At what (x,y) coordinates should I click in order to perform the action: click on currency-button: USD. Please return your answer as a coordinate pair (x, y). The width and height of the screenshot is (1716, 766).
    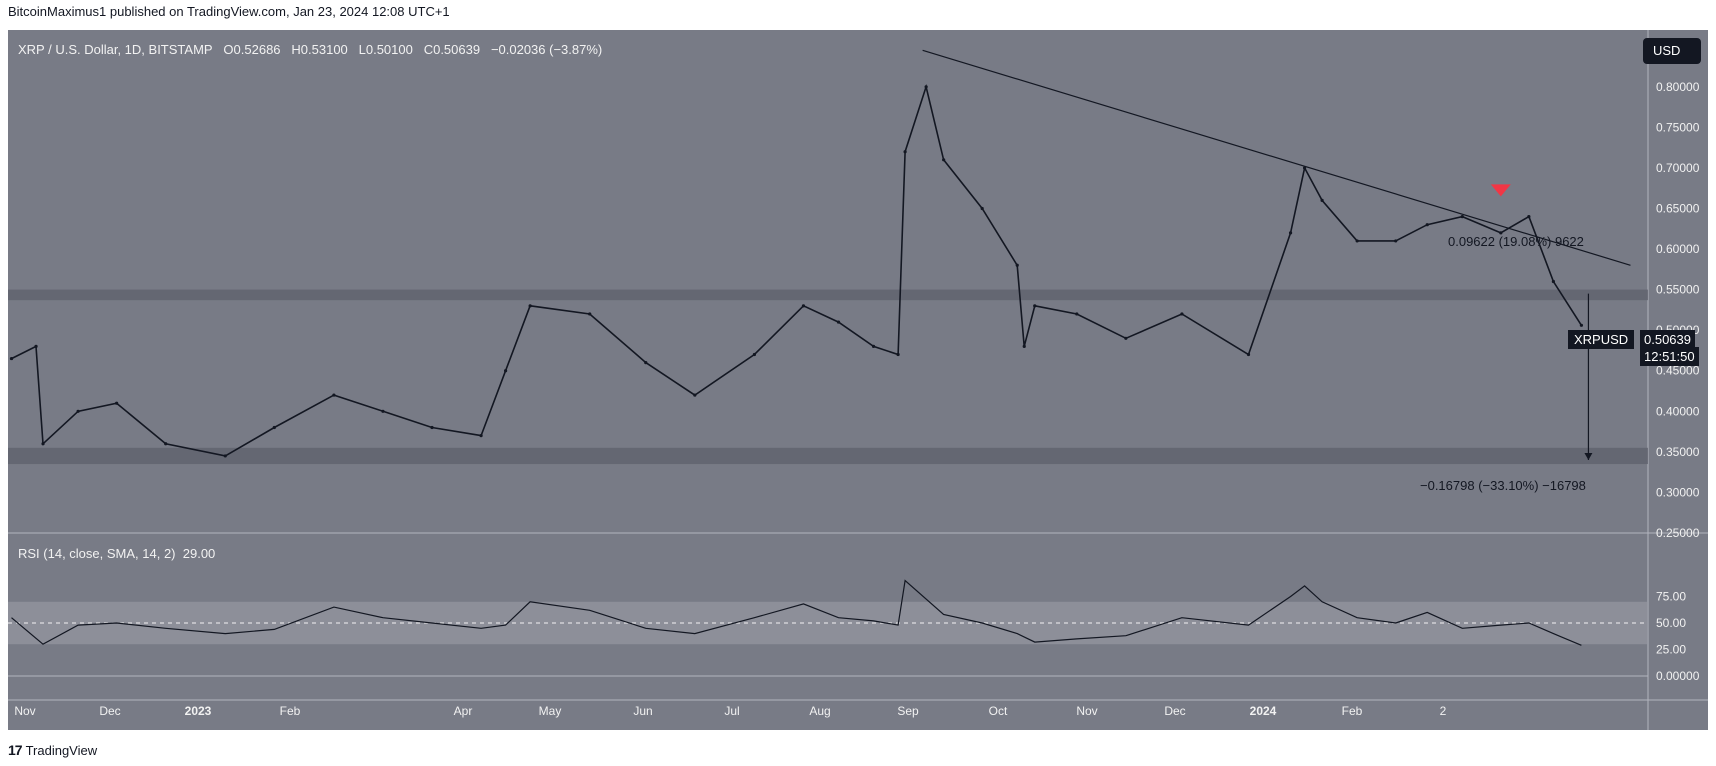
    Looking at the image, I should click on (1672, 51).